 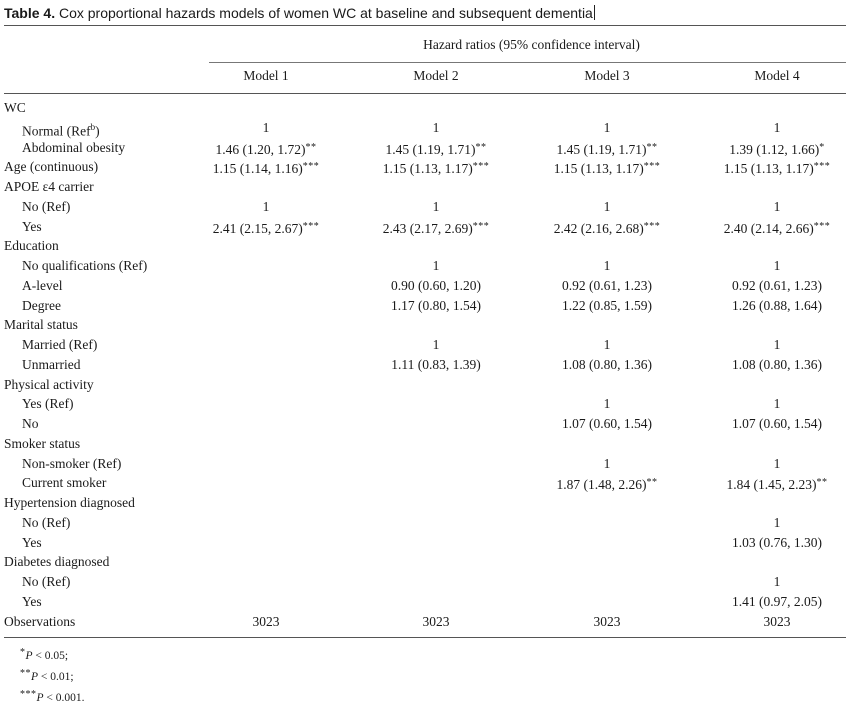 What do you see at coordinates (531, 76) in the screenshot?
I see `model-header-row: Model 1 Model 2 Model 3 Model 4` at bounding box center [531, 76].